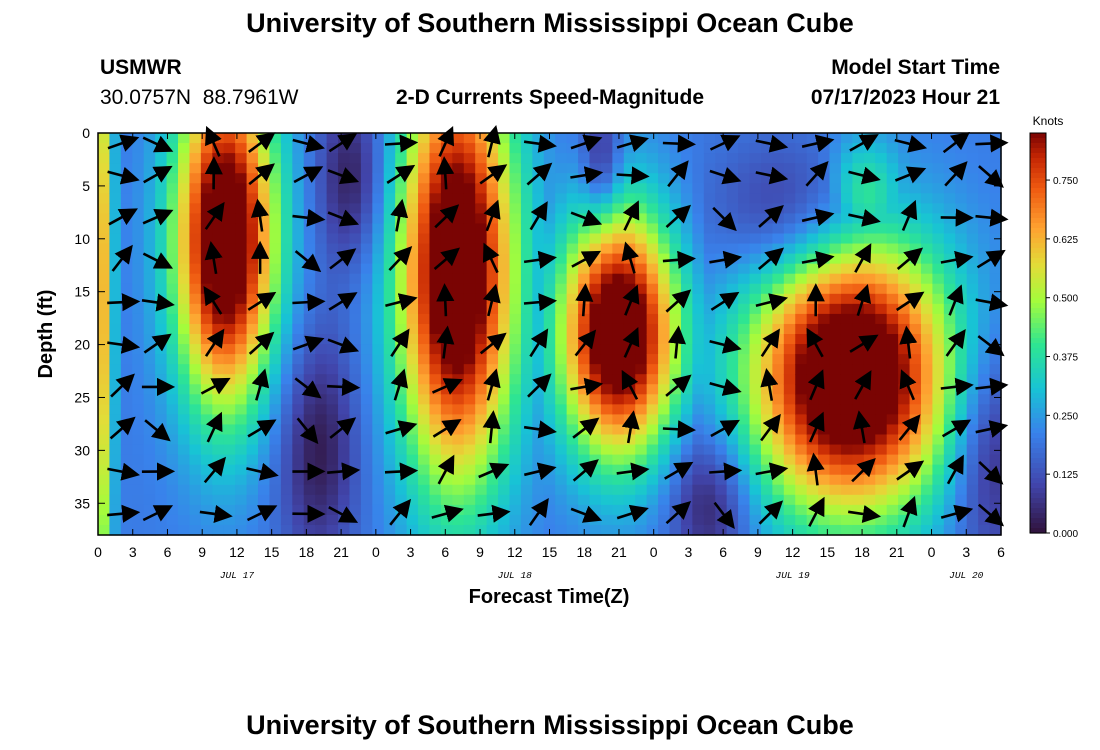 This screenshot has width=1100, height=750. Describe the element at coordinates (1048, 121) in the screenshot. I see `colorbar-label: Knots` at that location.